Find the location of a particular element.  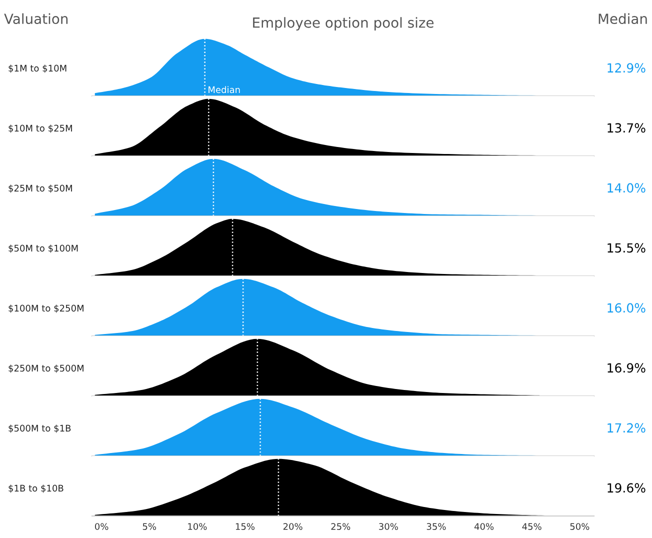

text: Median is located at coordinates (622, 18).